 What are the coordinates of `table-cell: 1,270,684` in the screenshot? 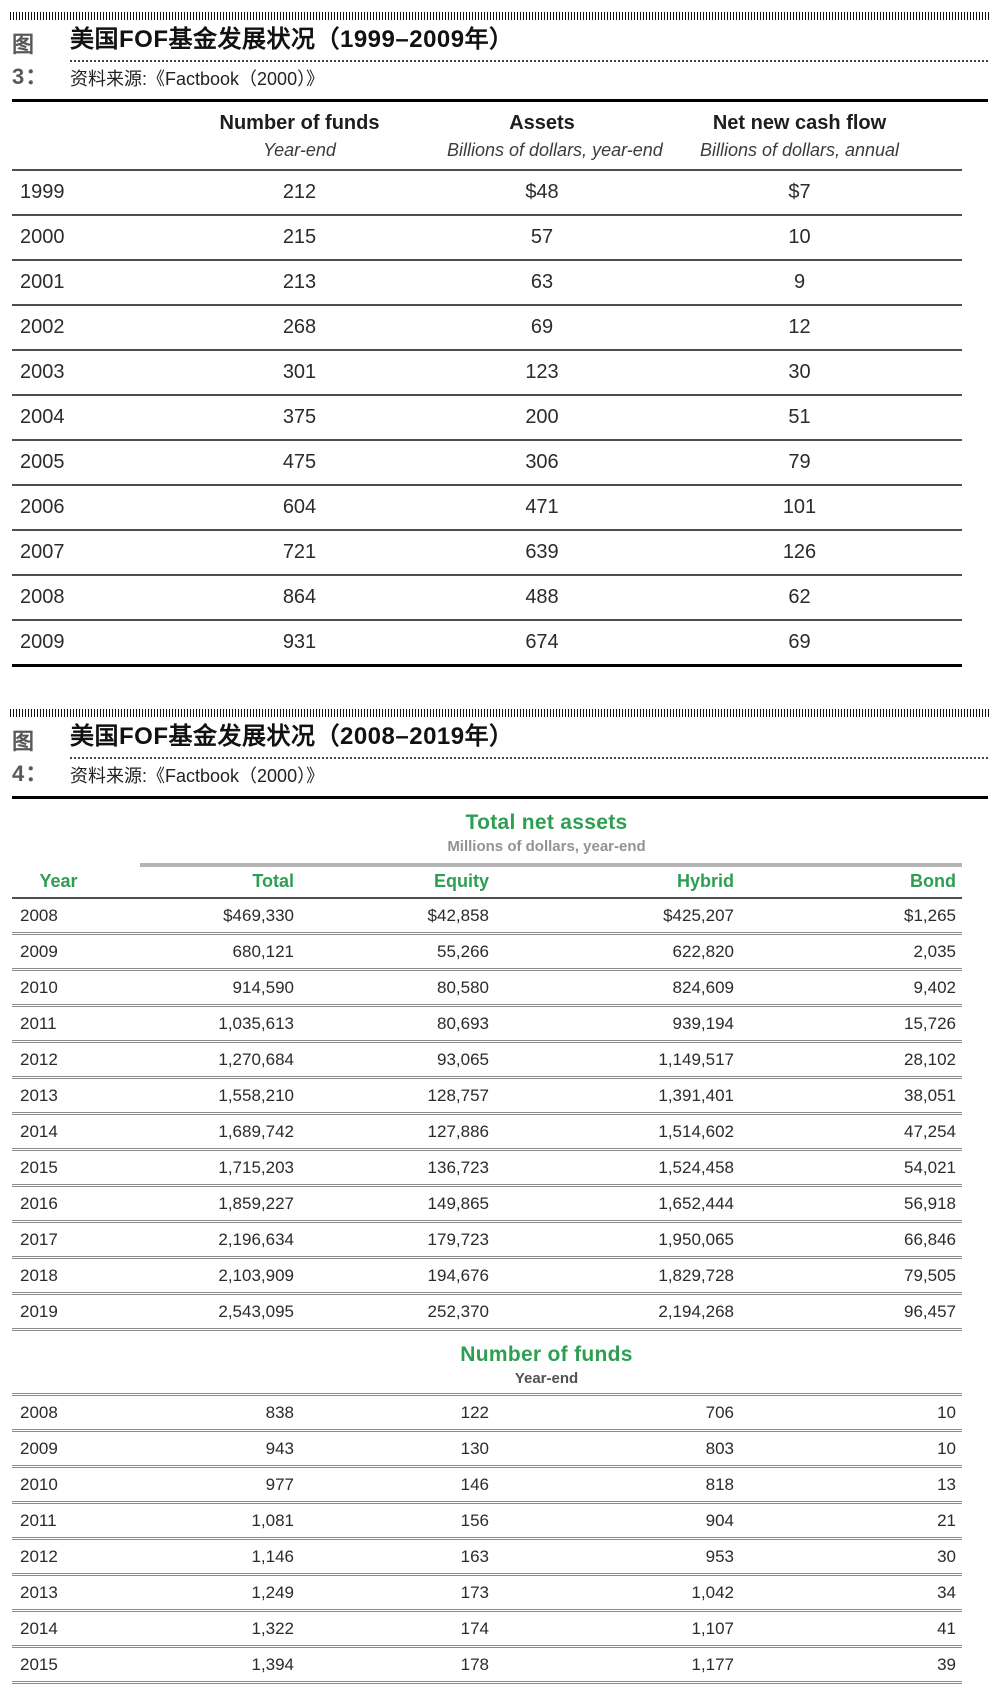 It's located at (202, 1059).